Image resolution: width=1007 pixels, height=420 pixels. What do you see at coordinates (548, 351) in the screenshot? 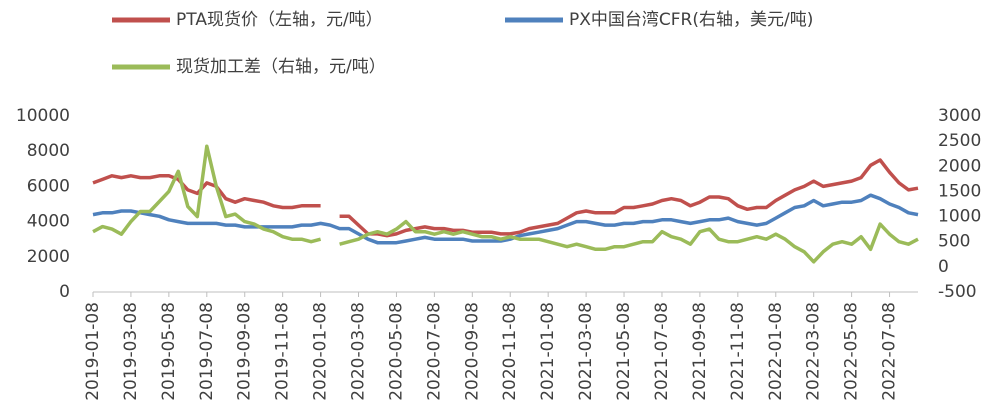
I see `x-tick-label: 2021-01-08` at bounding box center [548, 351].